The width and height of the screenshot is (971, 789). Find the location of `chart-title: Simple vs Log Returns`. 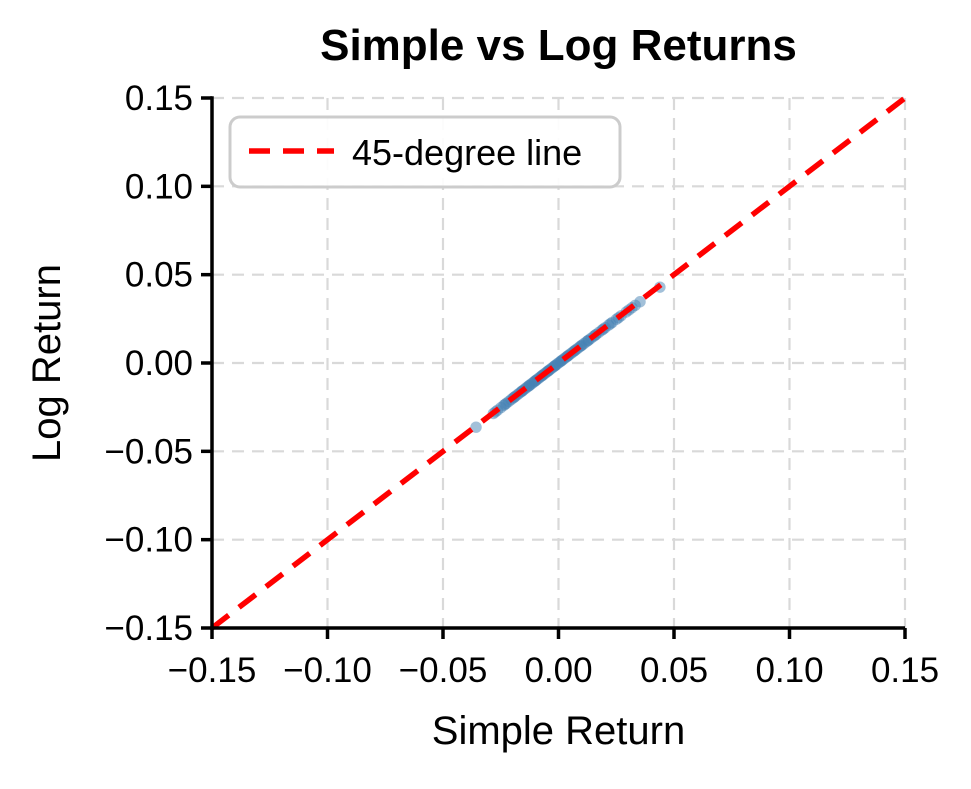

chart-title: Simple vs Log Returns is located at coordinates (558, 45).